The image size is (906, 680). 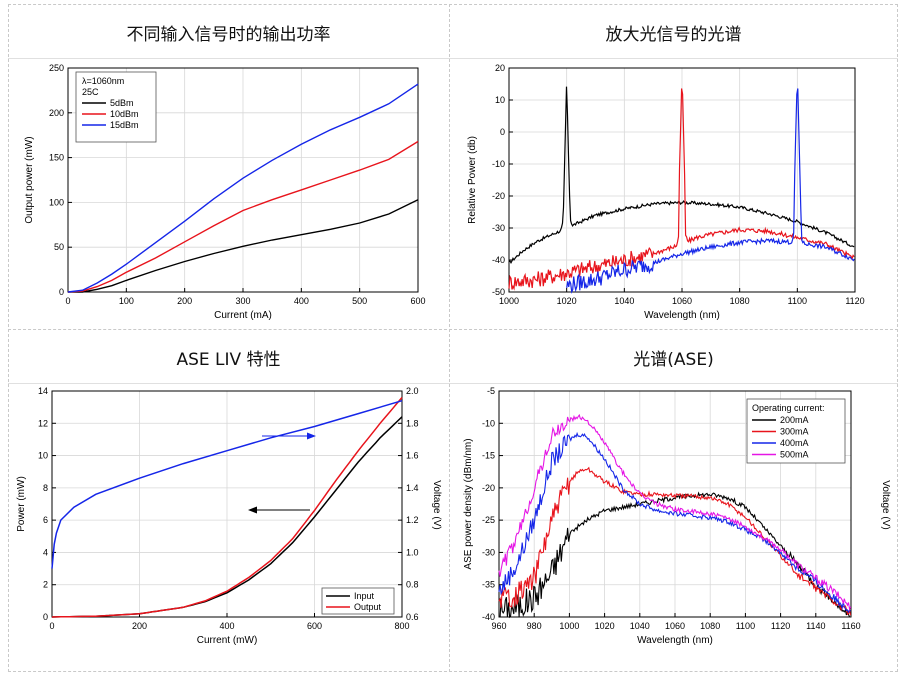 What do you see at coordinates (243, 246) in the screenshot?
I see `series-line-5dBm` at bounding box center [243, 246].